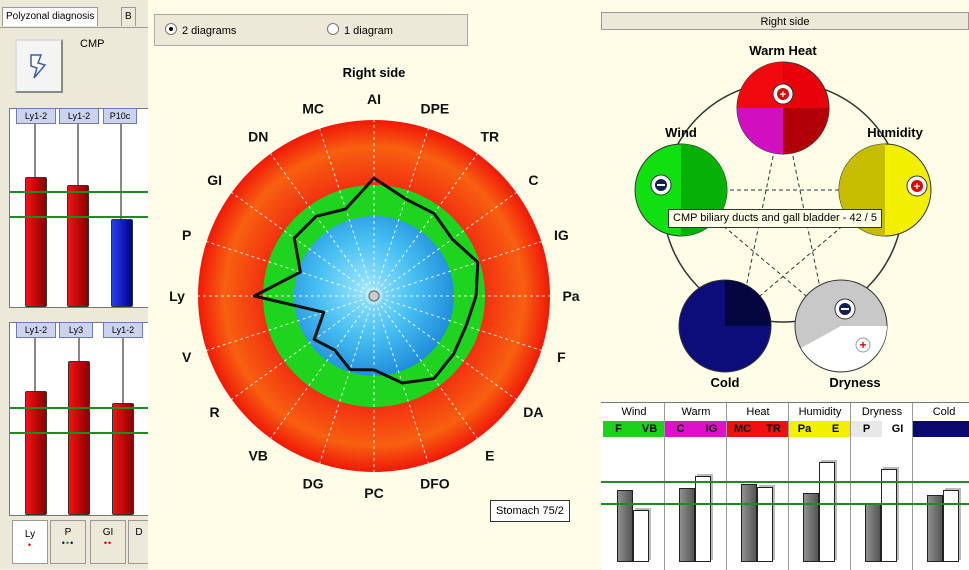 The image size is (969, 570). I want to click on element-band: F VB, so click(634, 429).